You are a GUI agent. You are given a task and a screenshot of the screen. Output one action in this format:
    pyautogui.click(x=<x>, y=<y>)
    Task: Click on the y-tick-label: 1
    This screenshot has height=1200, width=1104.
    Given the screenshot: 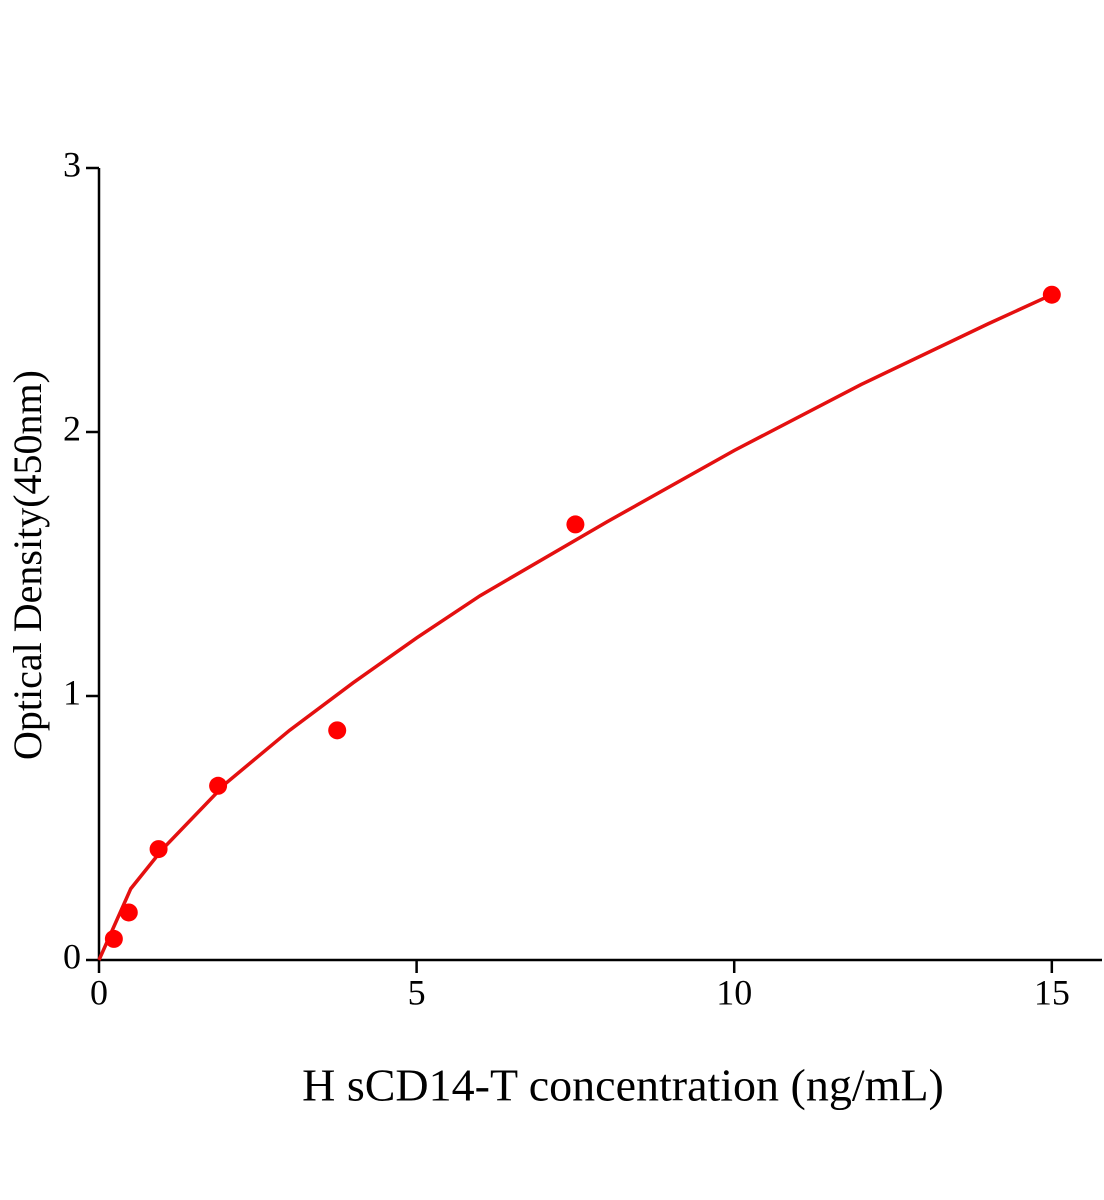 What is the action you would take?
    pyautogui.click(x=72, y=692)
    